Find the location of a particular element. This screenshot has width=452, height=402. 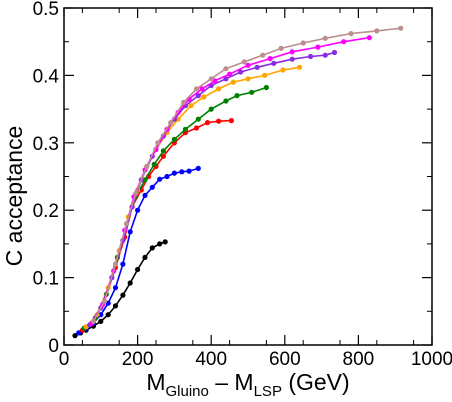

x-axis-label: MGluino – MLSP (GeV) is located at coordinates (247, 384).